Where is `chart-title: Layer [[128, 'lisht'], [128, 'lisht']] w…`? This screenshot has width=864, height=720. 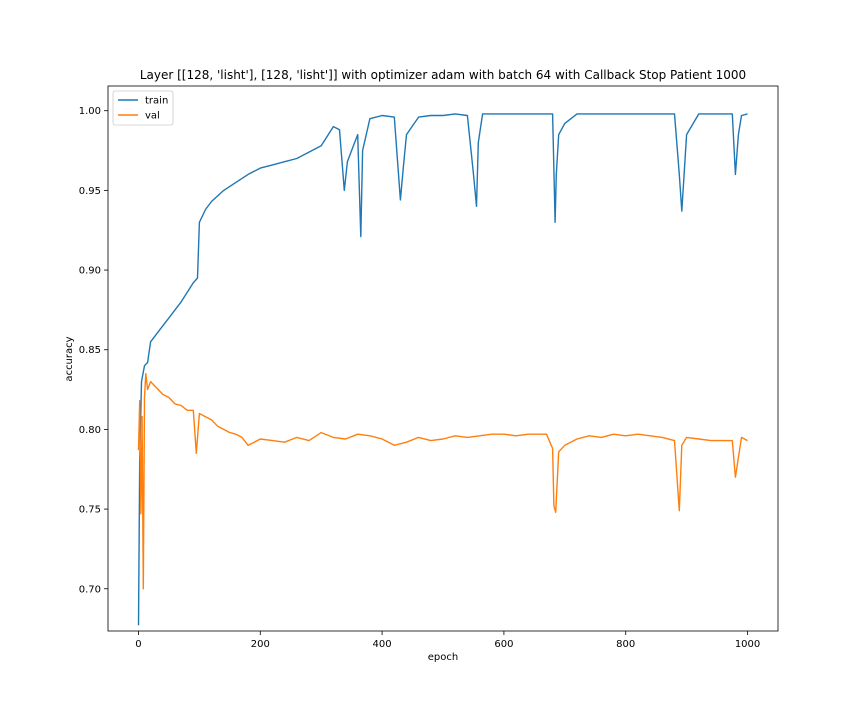 chart-title: Layer [[128, 'lisht'], [128, 'lisht']] w… is located at coordinates (443, 75).